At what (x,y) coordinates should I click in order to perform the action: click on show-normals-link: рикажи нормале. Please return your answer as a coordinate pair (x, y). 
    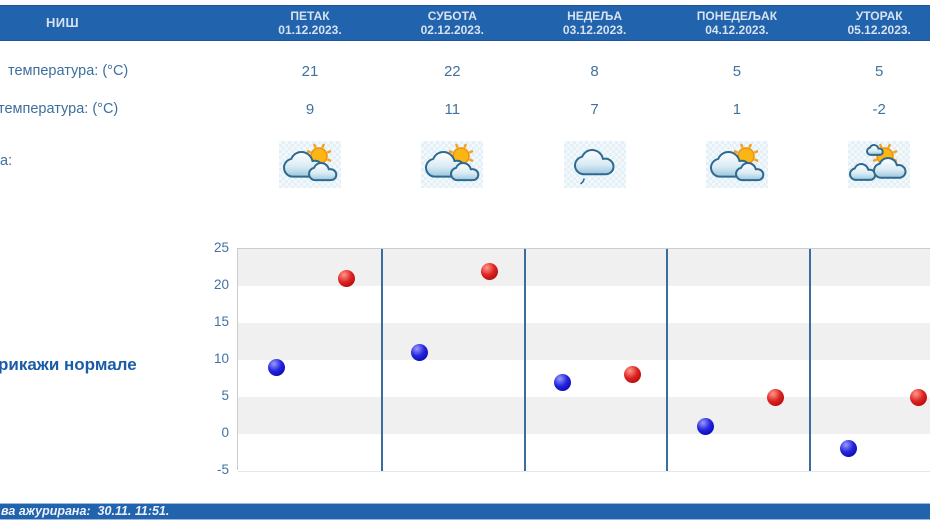
    Looking at the image, I should click on (68, 364).